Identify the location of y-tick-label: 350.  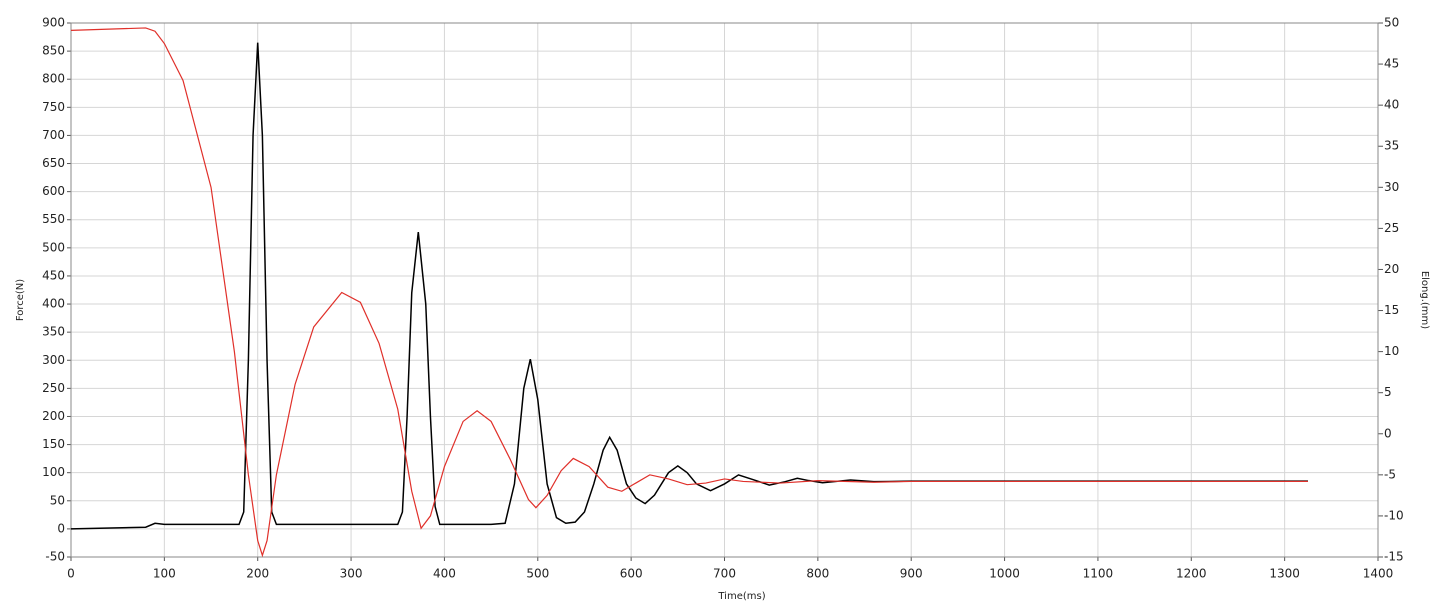
(53, 332).